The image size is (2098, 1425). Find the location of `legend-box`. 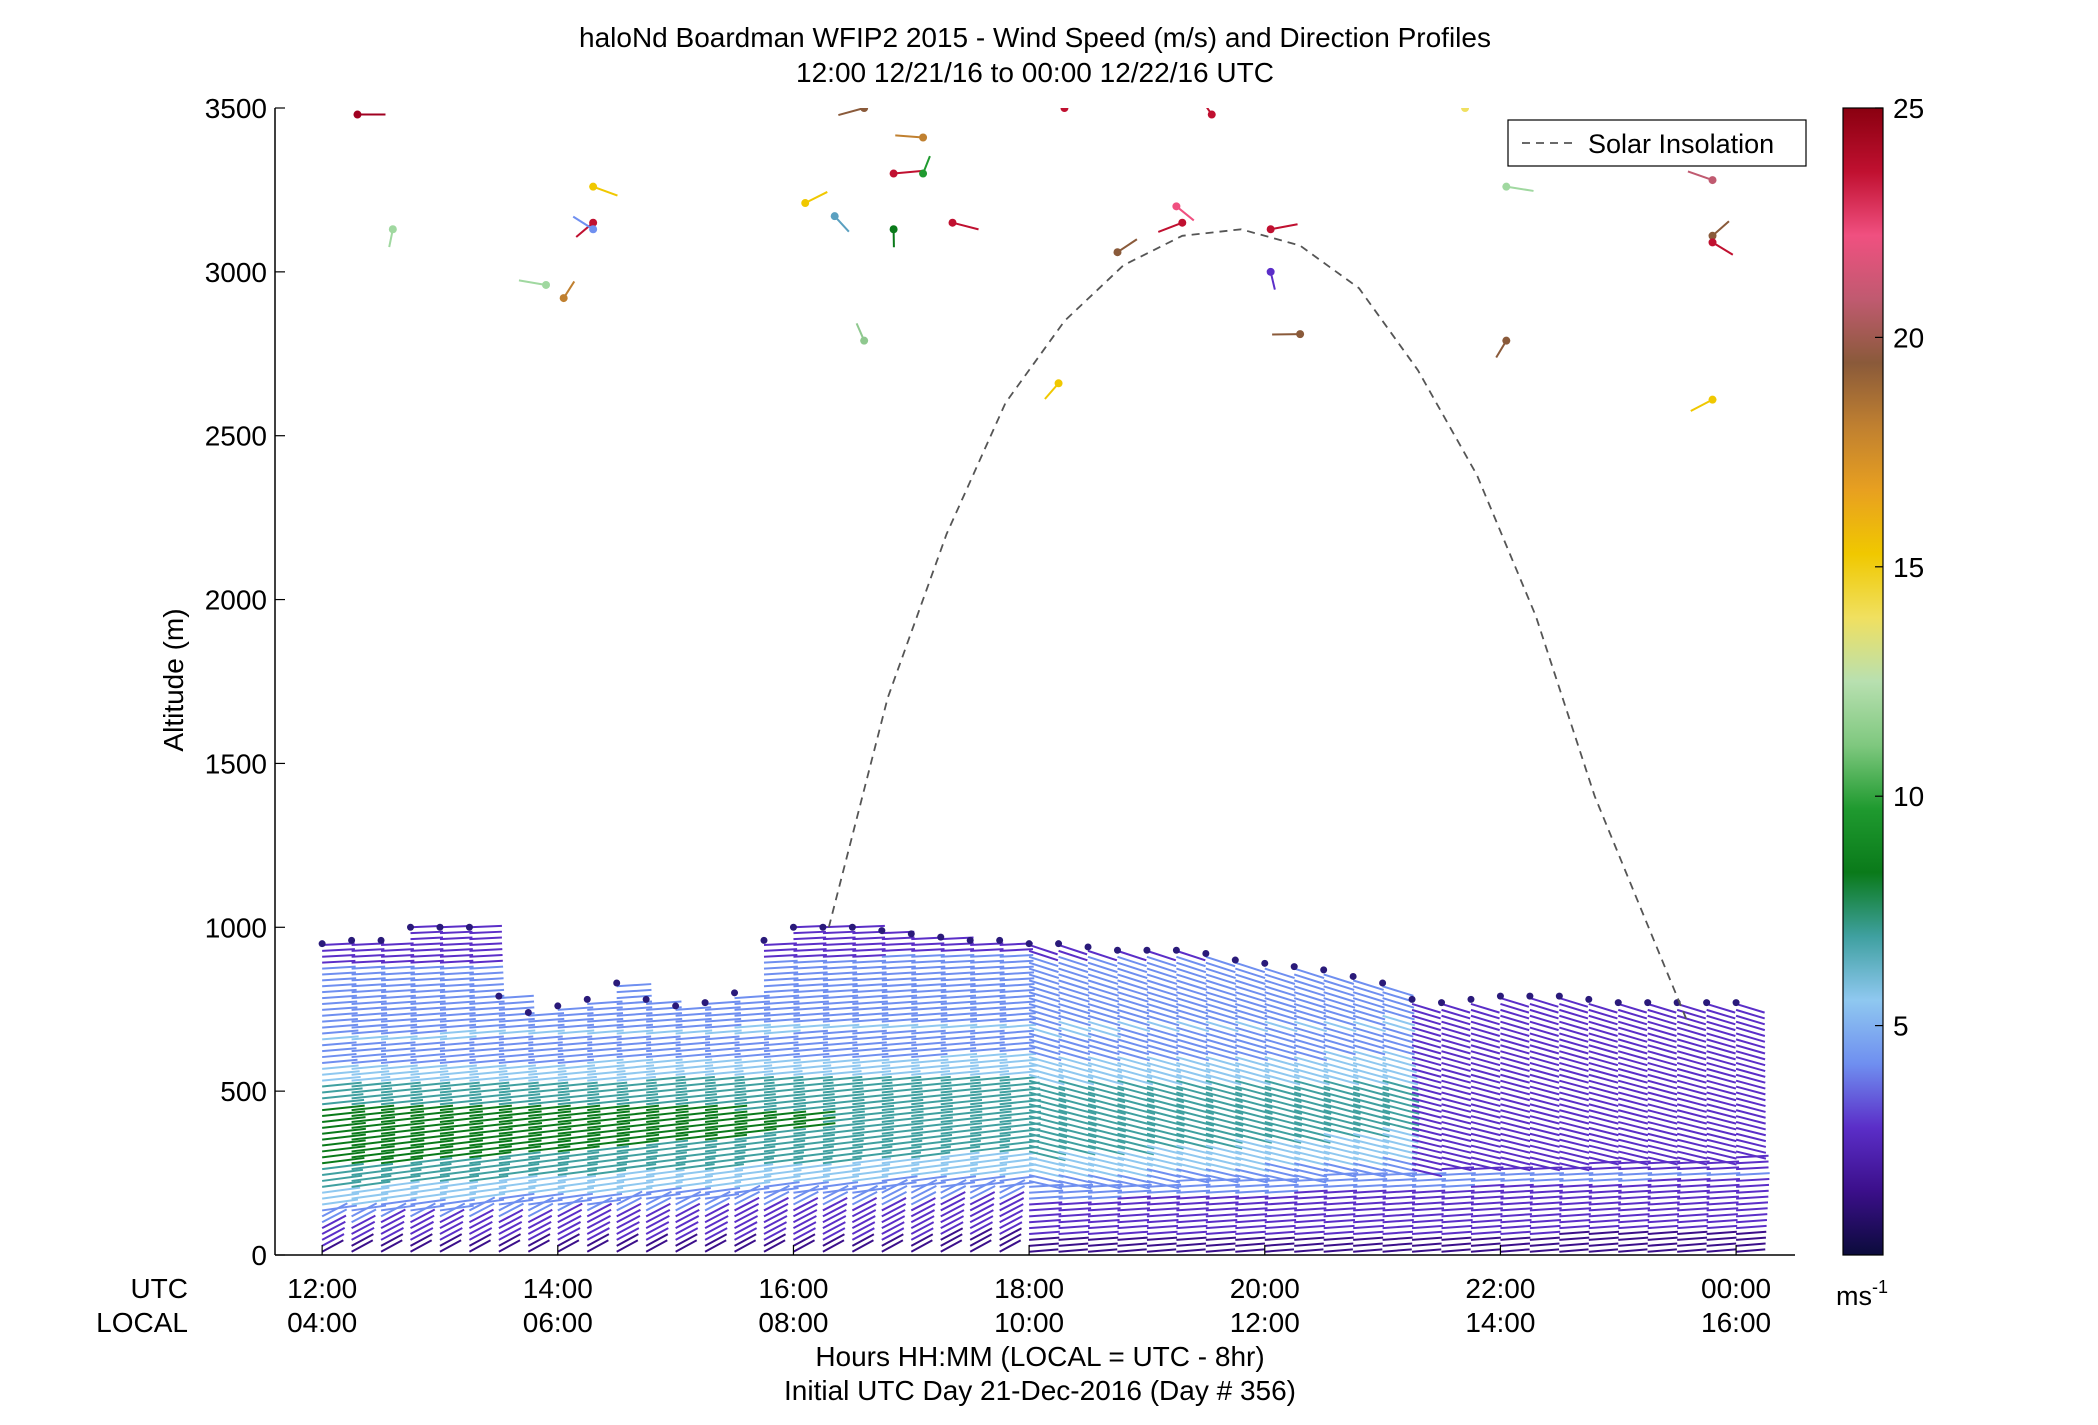

legend-box is located at coordinates (1657, 143).